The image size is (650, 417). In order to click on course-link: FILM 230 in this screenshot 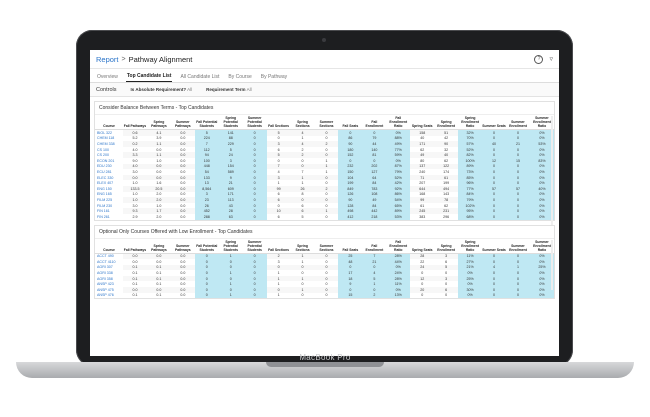, I will do `click(105, 205)`.